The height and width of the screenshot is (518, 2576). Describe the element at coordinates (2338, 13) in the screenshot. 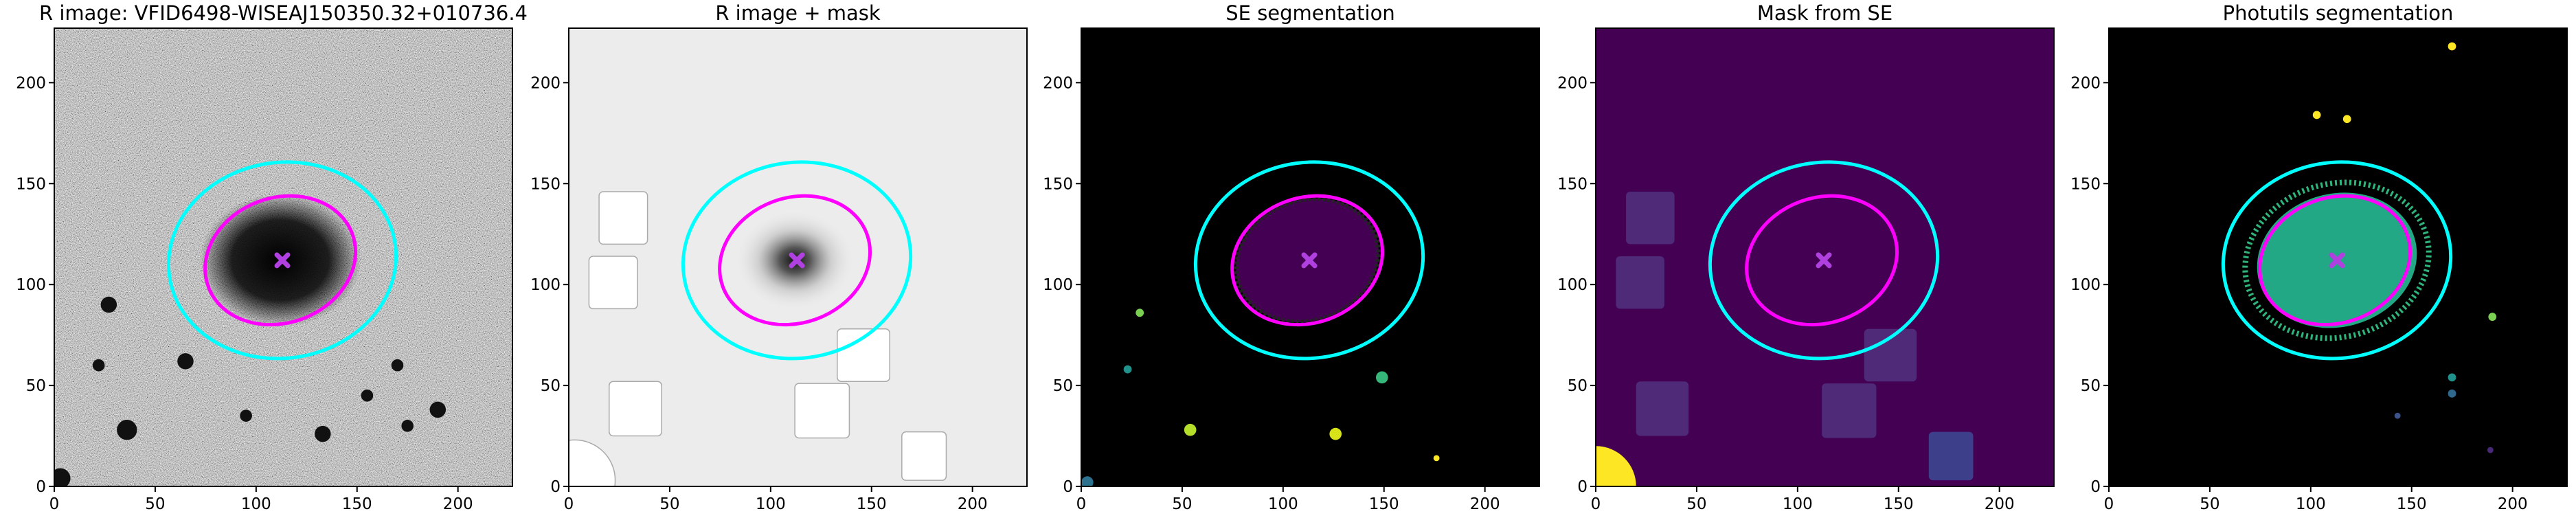

I see `panel-title: Photutils segmentation` at that location.